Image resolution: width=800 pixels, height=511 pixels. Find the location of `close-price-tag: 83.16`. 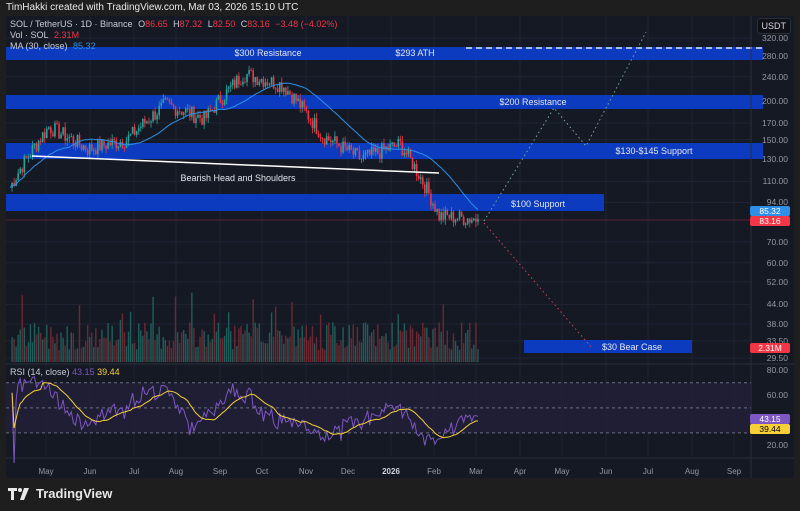

close-price-tag: 83.16 is located at coordinates (770, 221).